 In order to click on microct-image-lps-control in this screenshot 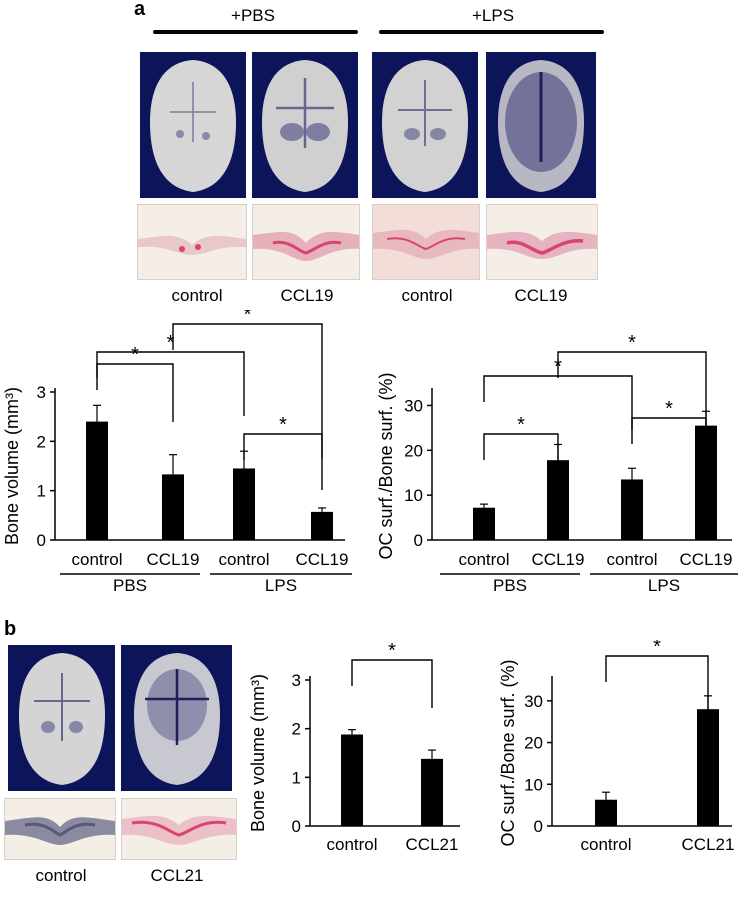, I will do `click(425, 125)`.